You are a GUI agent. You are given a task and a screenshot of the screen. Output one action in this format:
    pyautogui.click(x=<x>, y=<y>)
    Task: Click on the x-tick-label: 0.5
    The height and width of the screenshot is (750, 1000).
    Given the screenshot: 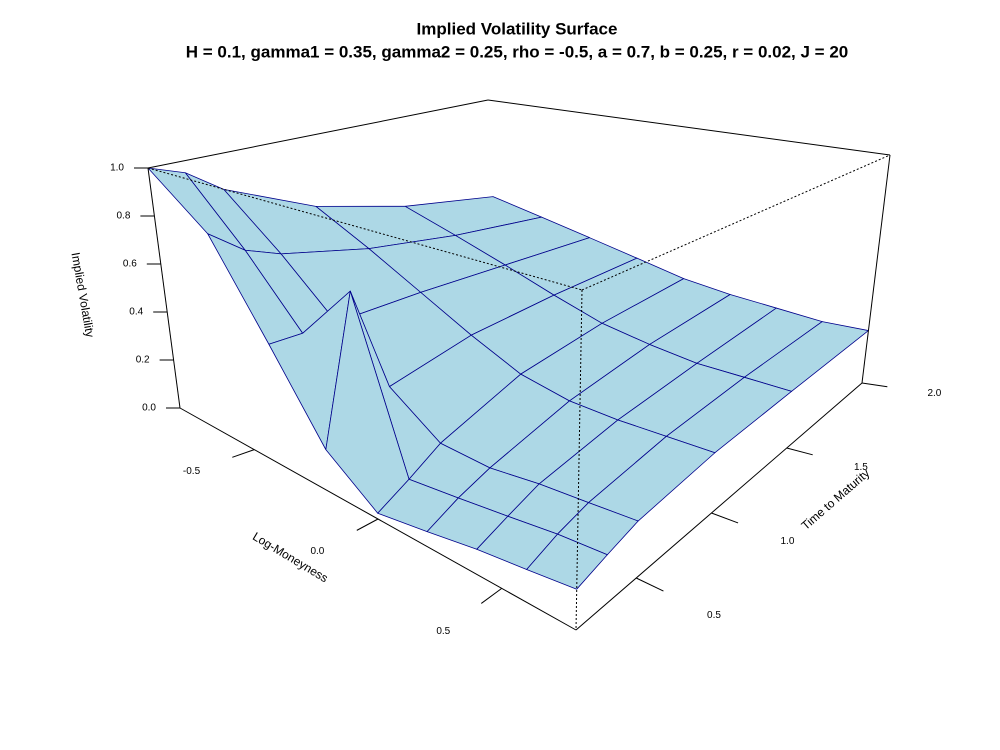 What is the action you would take?
    pyautogui.click(x=443, y=631)
    